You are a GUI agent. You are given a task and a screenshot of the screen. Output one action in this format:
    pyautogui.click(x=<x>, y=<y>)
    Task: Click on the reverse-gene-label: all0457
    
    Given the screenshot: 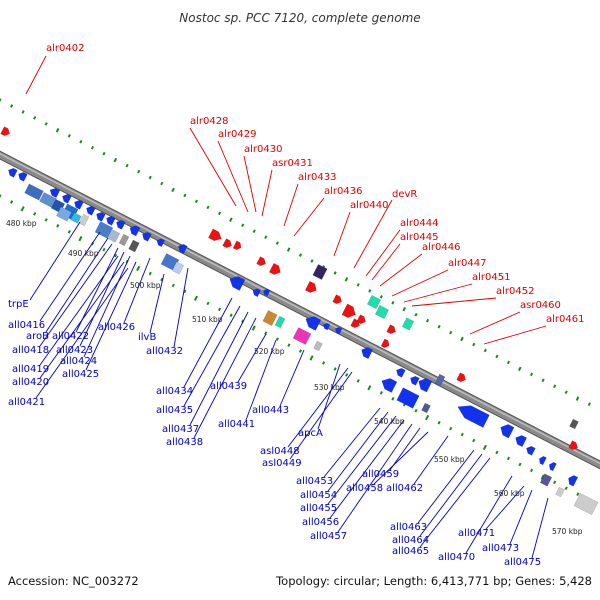 What is the action you would take?
    pyautogui.click(x=328, y=536)
    